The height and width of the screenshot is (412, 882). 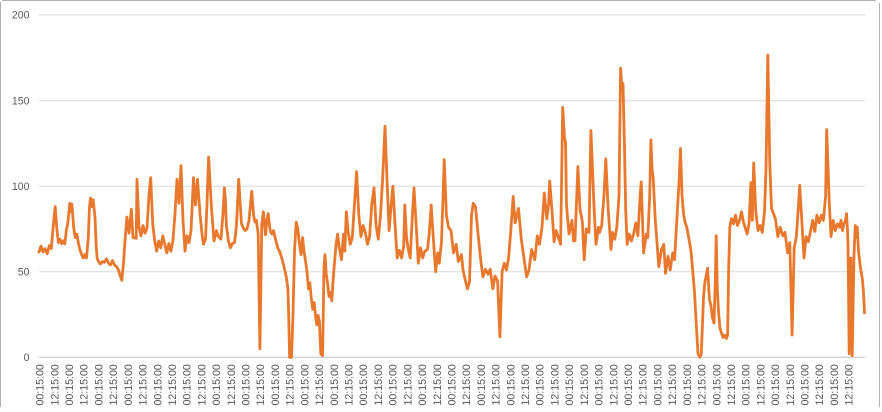 What do you see at coordinates (24, 272) in the screenshot?
I see `svg-text: 50` at bounding box center [24, 272].